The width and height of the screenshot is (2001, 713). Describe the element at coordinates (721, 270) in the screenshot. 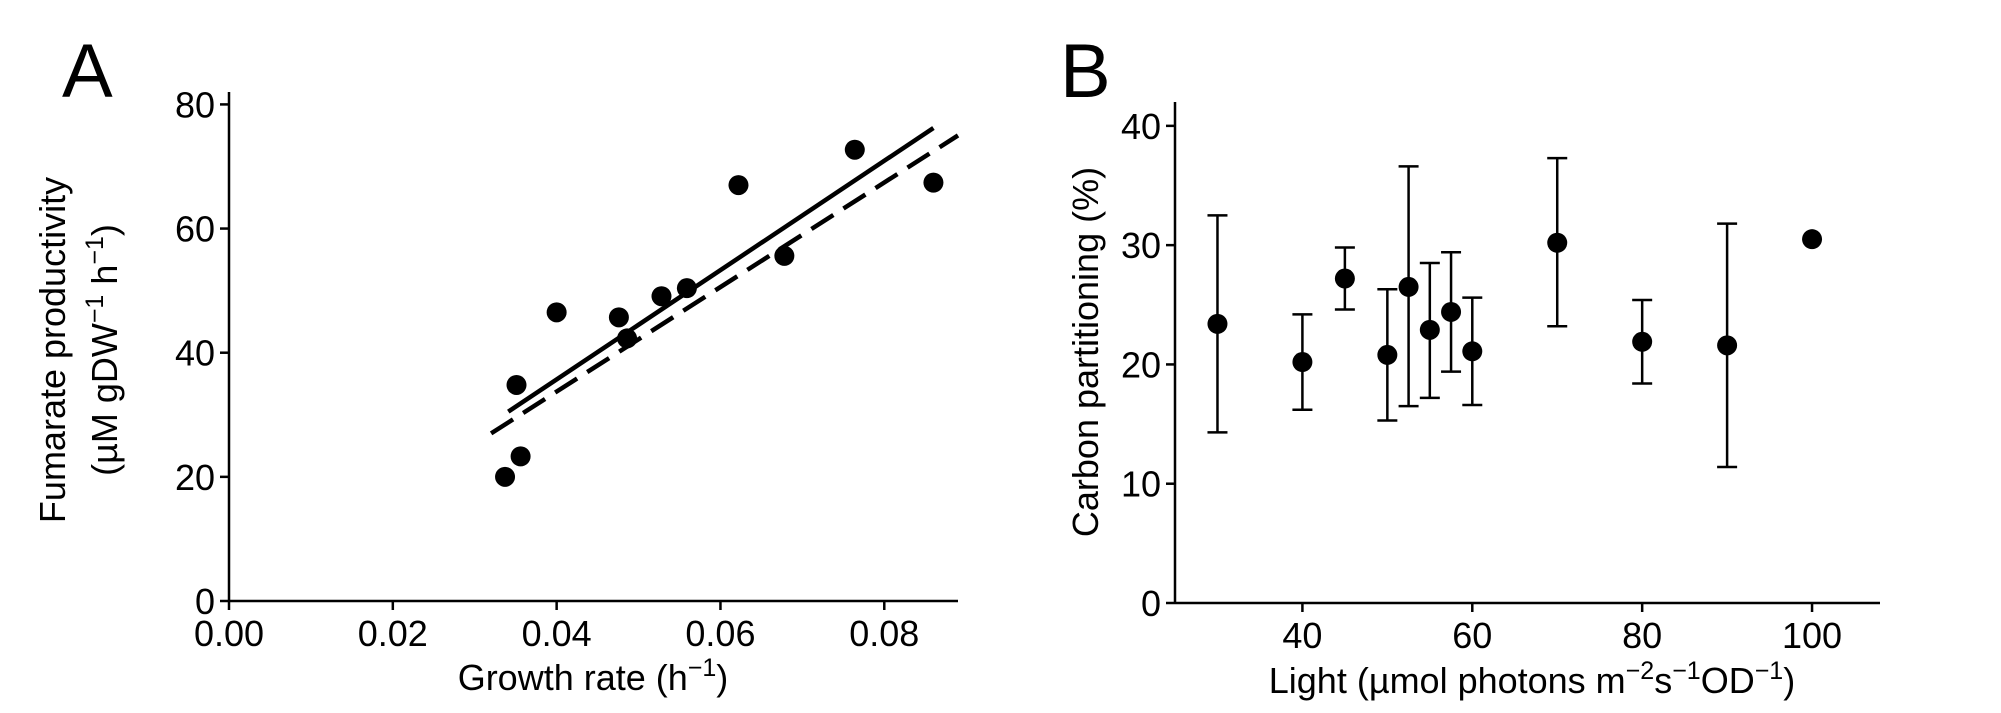

I see `solid-fit-line` at that location.